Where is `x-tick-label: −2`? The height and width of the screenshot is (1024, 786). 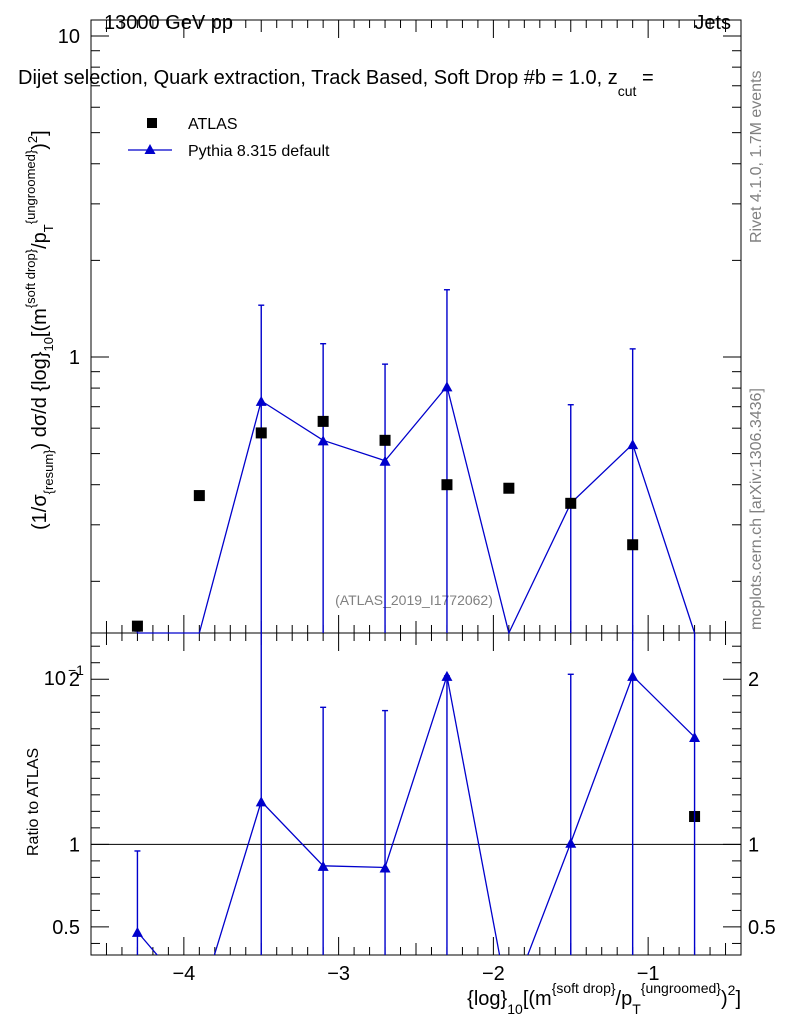
x-tick-label: −2 is located at coordinates (493, 974).